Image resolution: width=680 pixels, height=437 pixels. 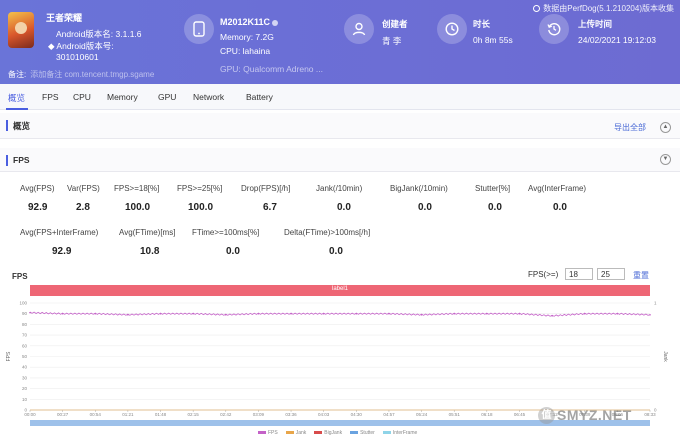 I want to click on android-version-code: 301010601, so click(x=77, y=57).